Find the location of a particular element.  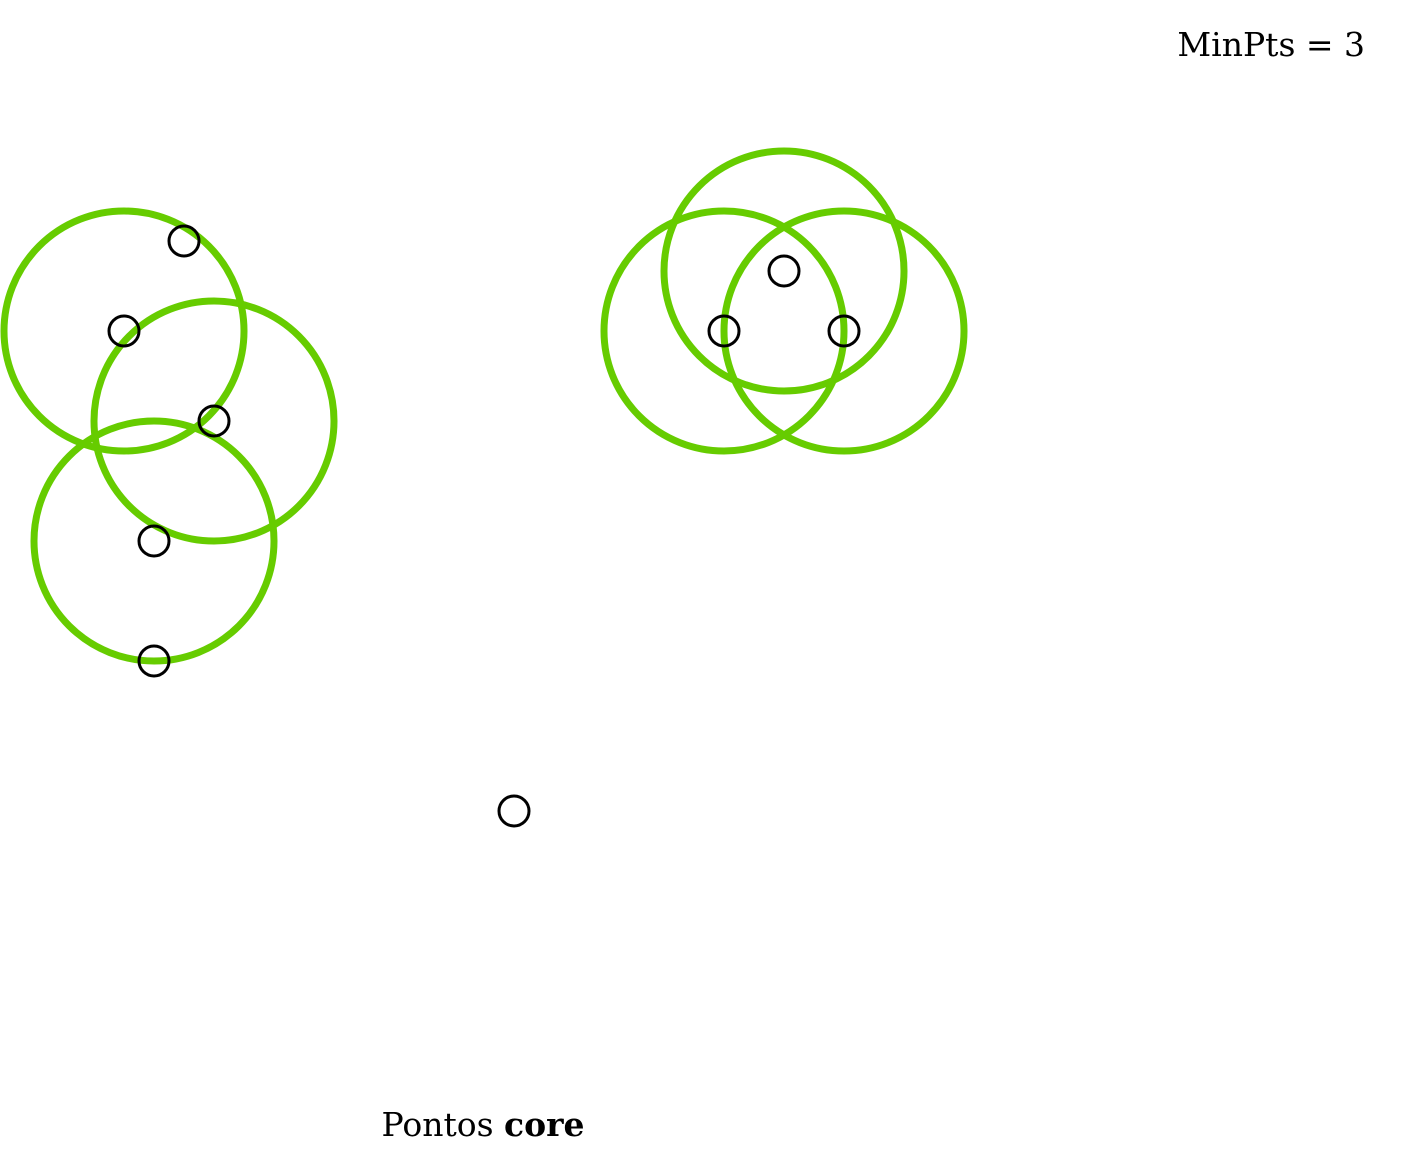

data-point-p7 is located at coordinates (724, 331).